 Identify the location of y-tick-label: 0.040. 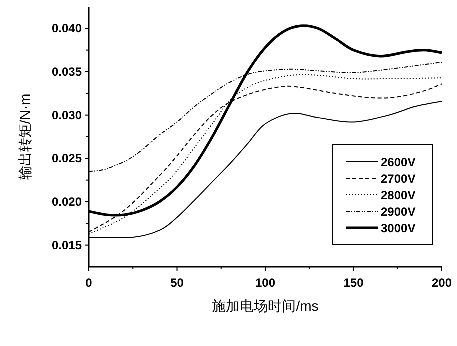
(67, 29).